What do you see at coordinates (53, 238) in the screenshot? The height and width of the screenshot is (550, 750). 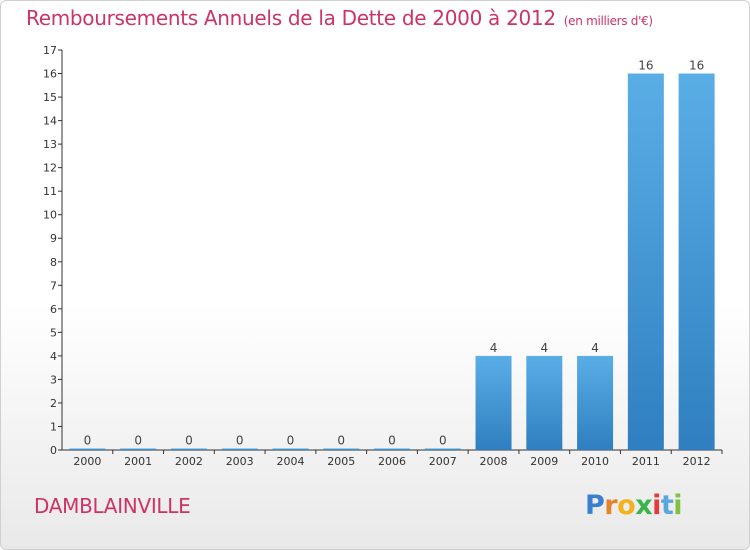 I see `y-tick-label: 9` at bounding box center [53, 238].